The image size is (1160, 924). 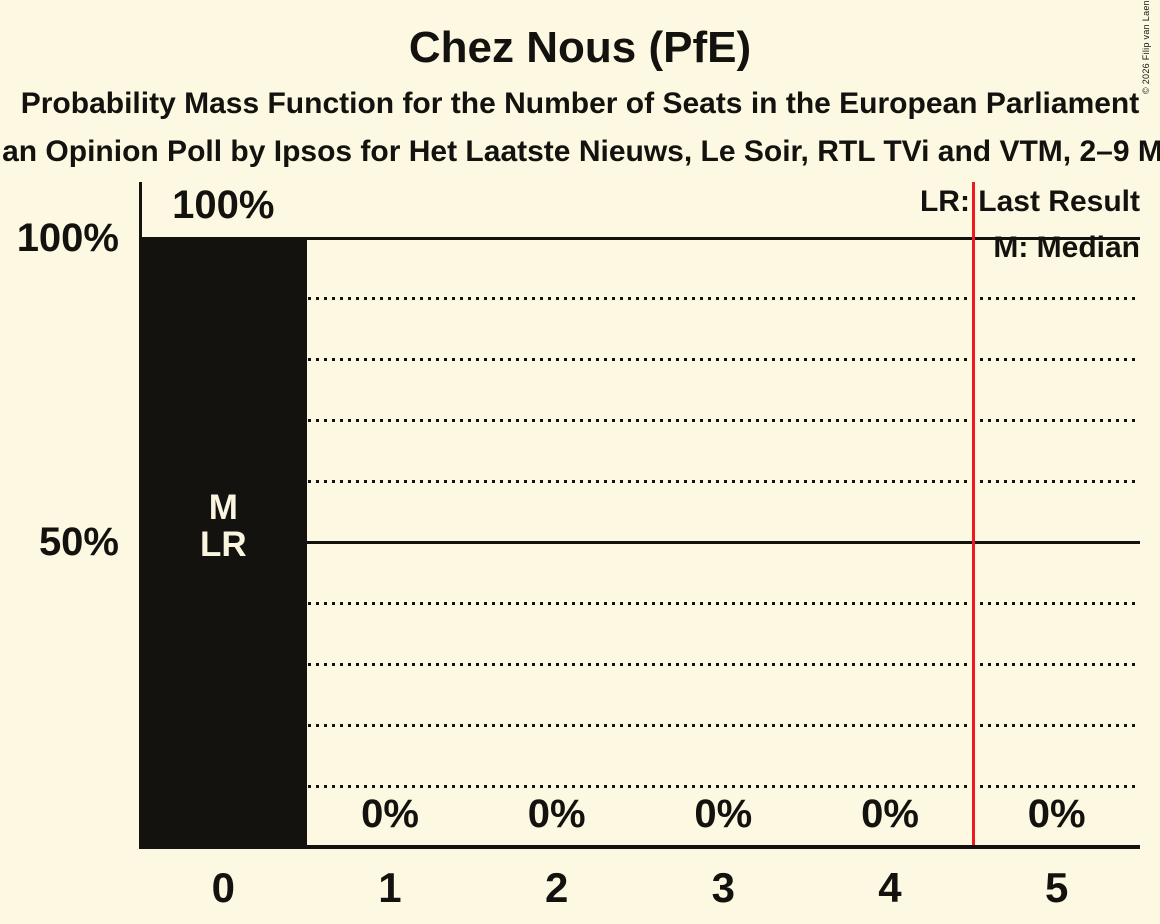 What do you see at coordinates (890, 814) in the screenshot?
I see `value-label-seats-4: 0%` at bounding box center [890, 814].